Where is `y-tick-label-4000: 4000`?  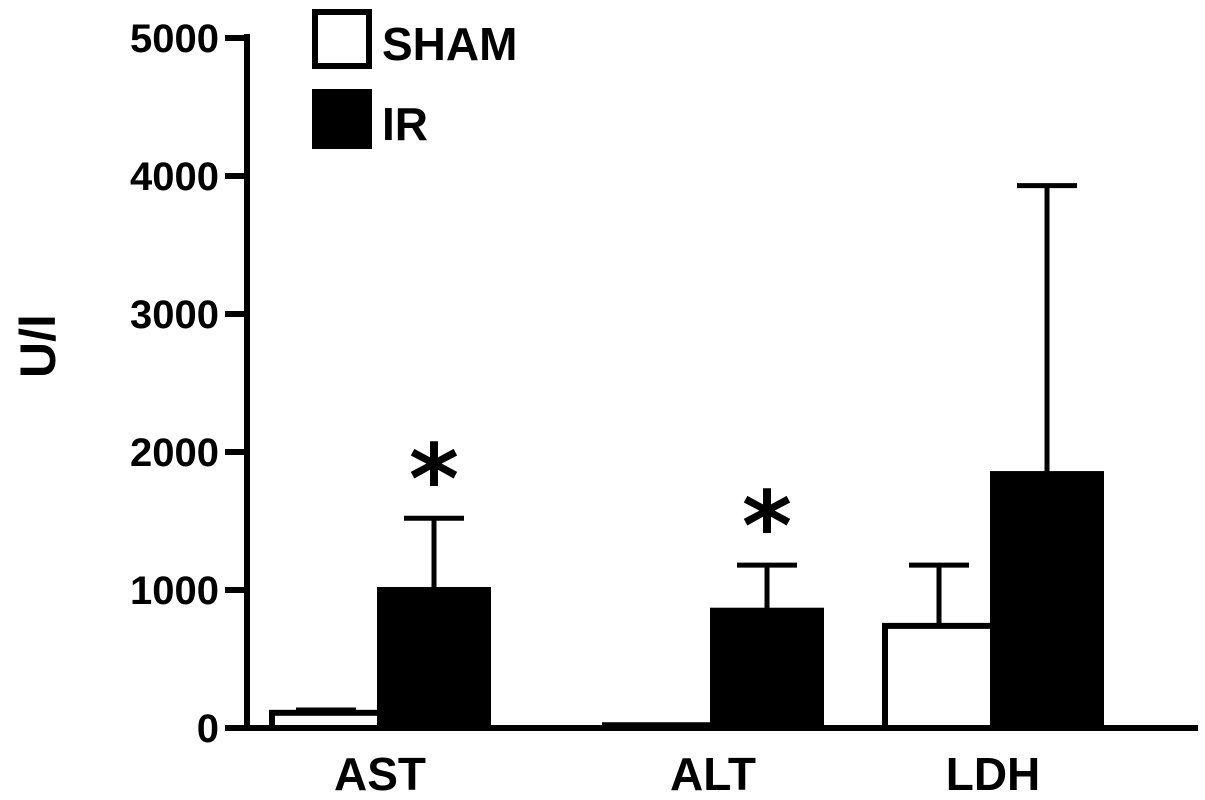 y-tick-label-4000: 4000 is located at coordinates (174, 177).